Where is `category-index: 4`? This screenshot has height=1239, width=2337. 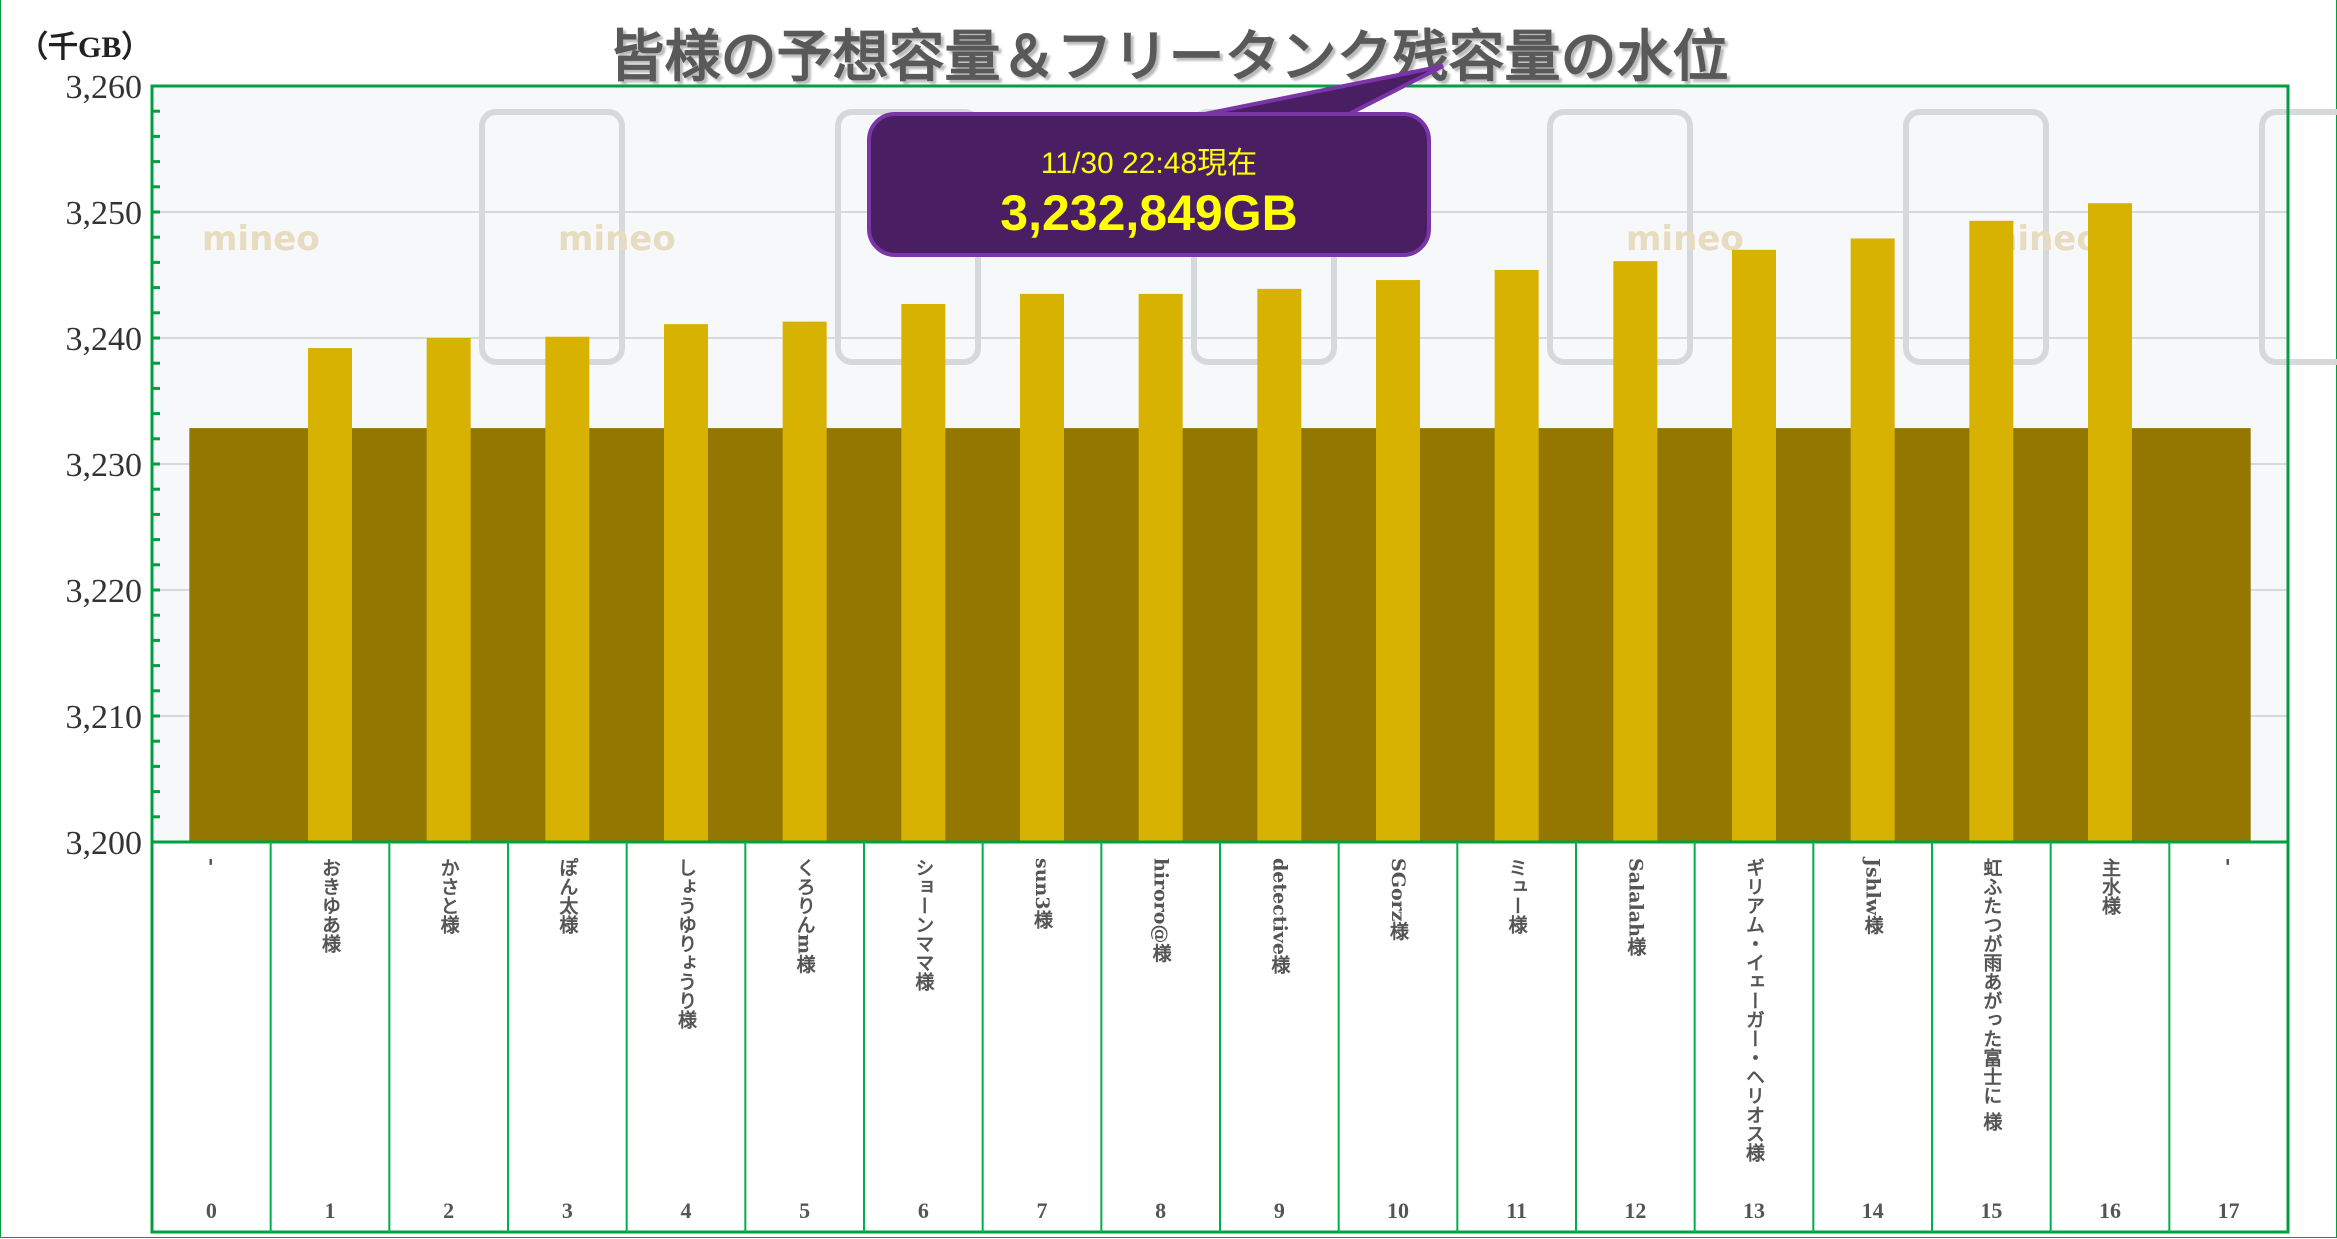
category-index: 4 is located at coordinates (686, 1210).